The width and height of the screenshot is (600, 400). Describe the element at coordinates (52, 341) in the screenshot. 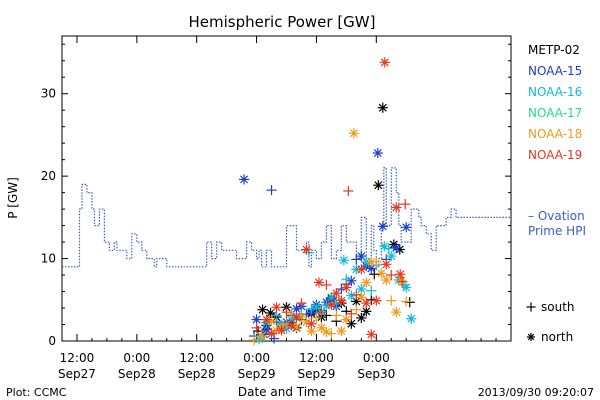

I see `y-tick-label: 0` at that location.